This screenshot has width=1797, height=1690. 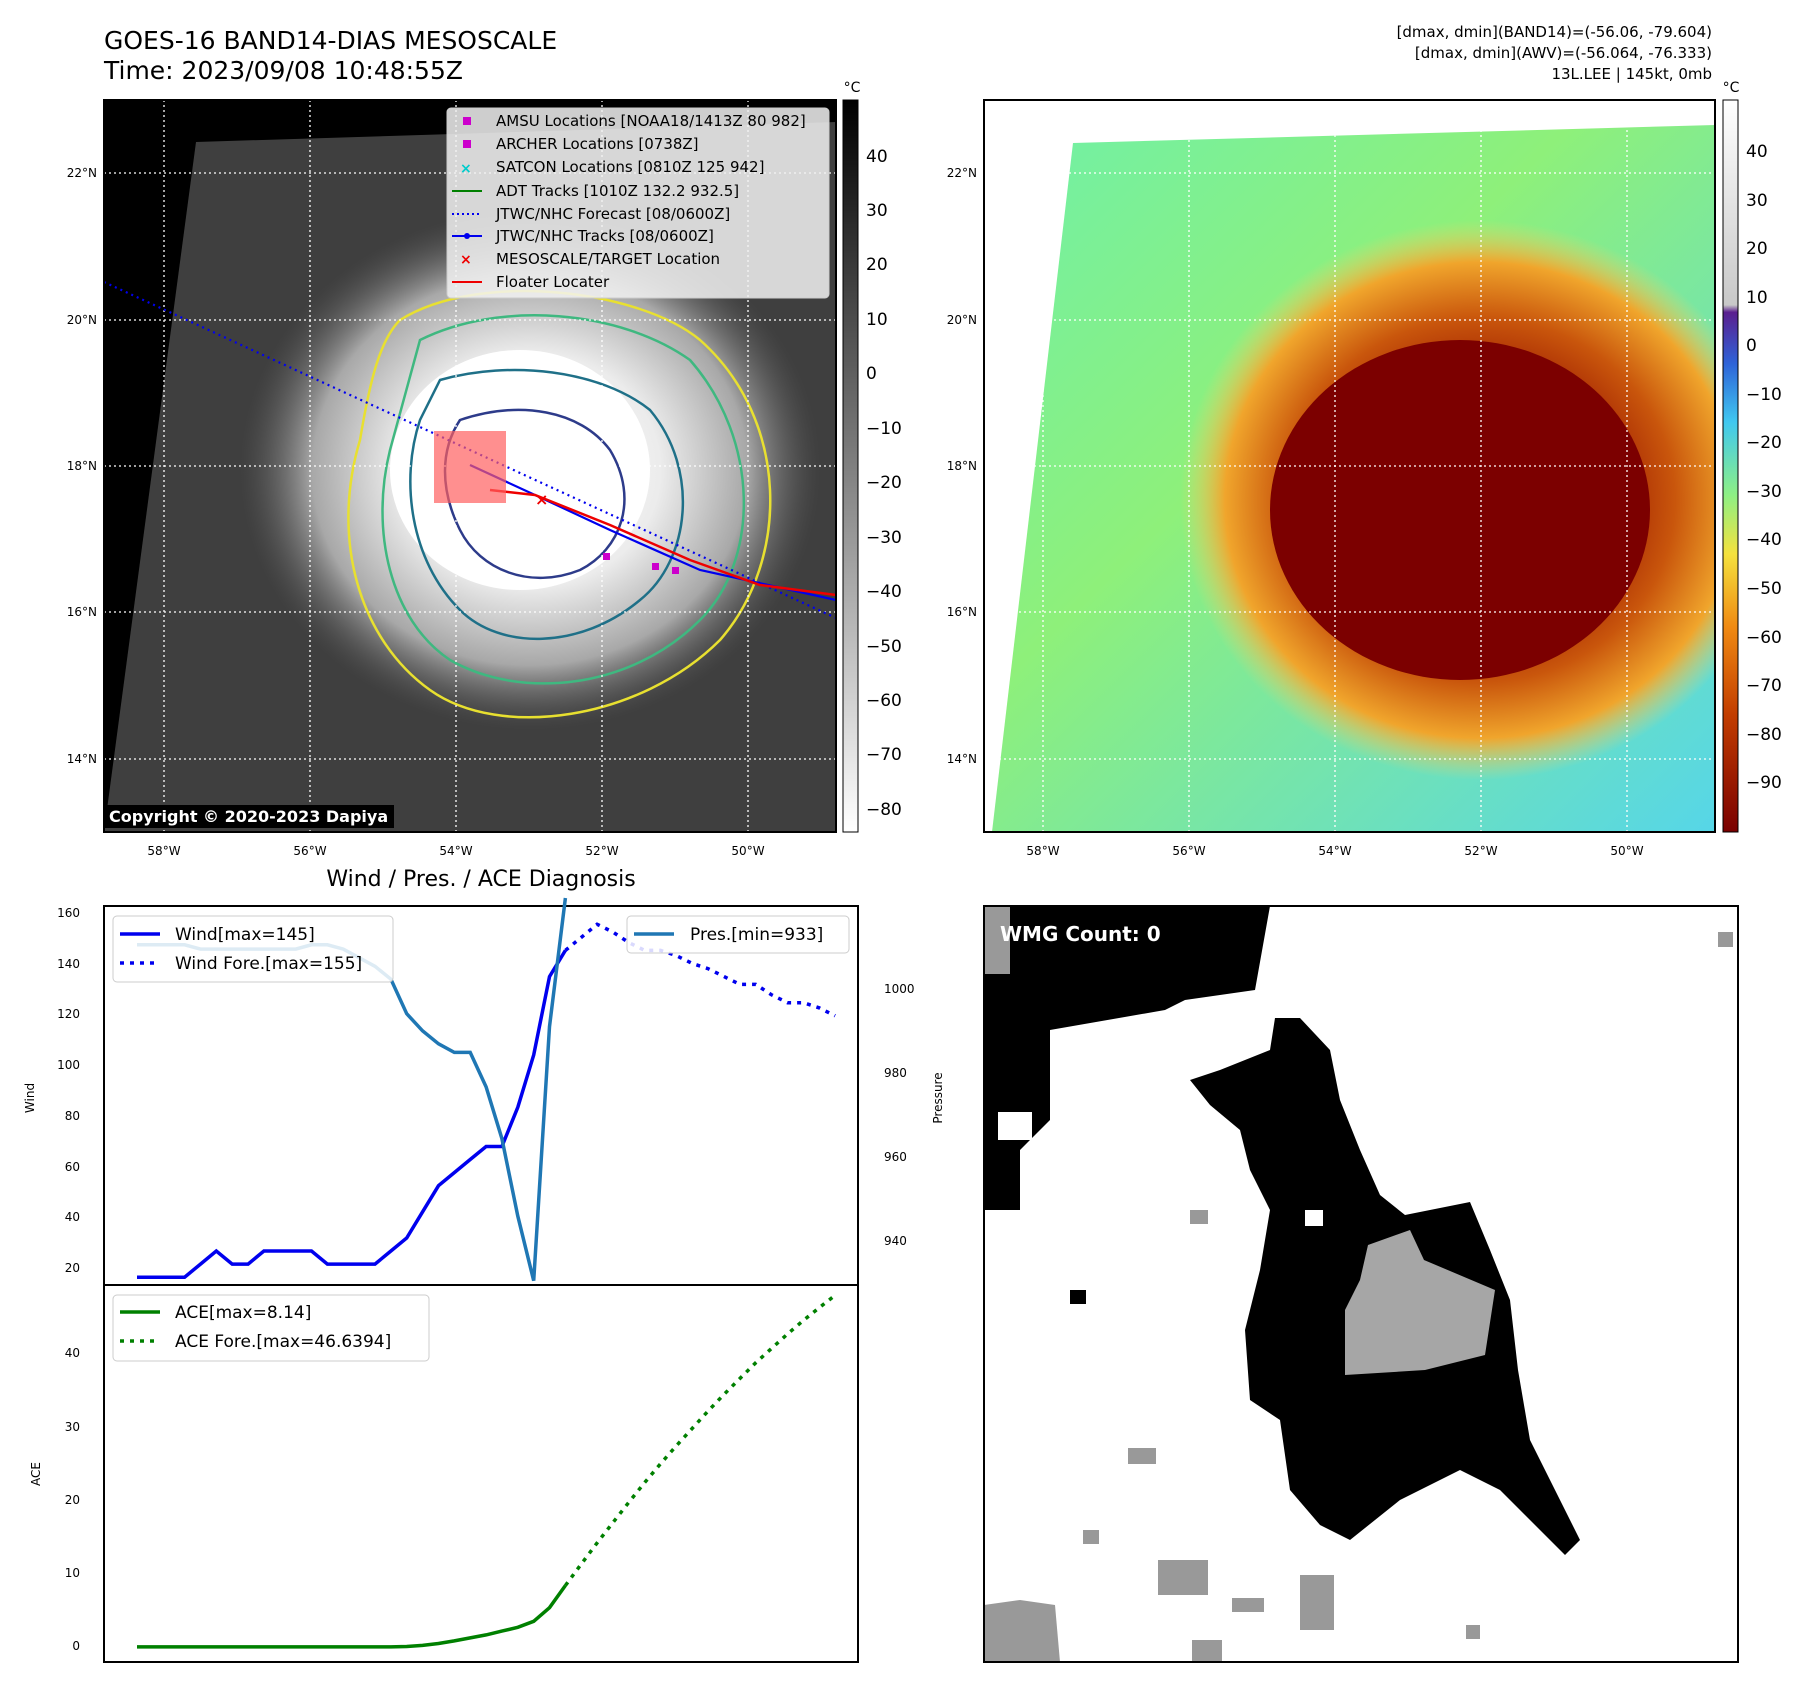 I want to click on ace-ticks: 40 30 20 10 0, so click(x=72, y=1499).